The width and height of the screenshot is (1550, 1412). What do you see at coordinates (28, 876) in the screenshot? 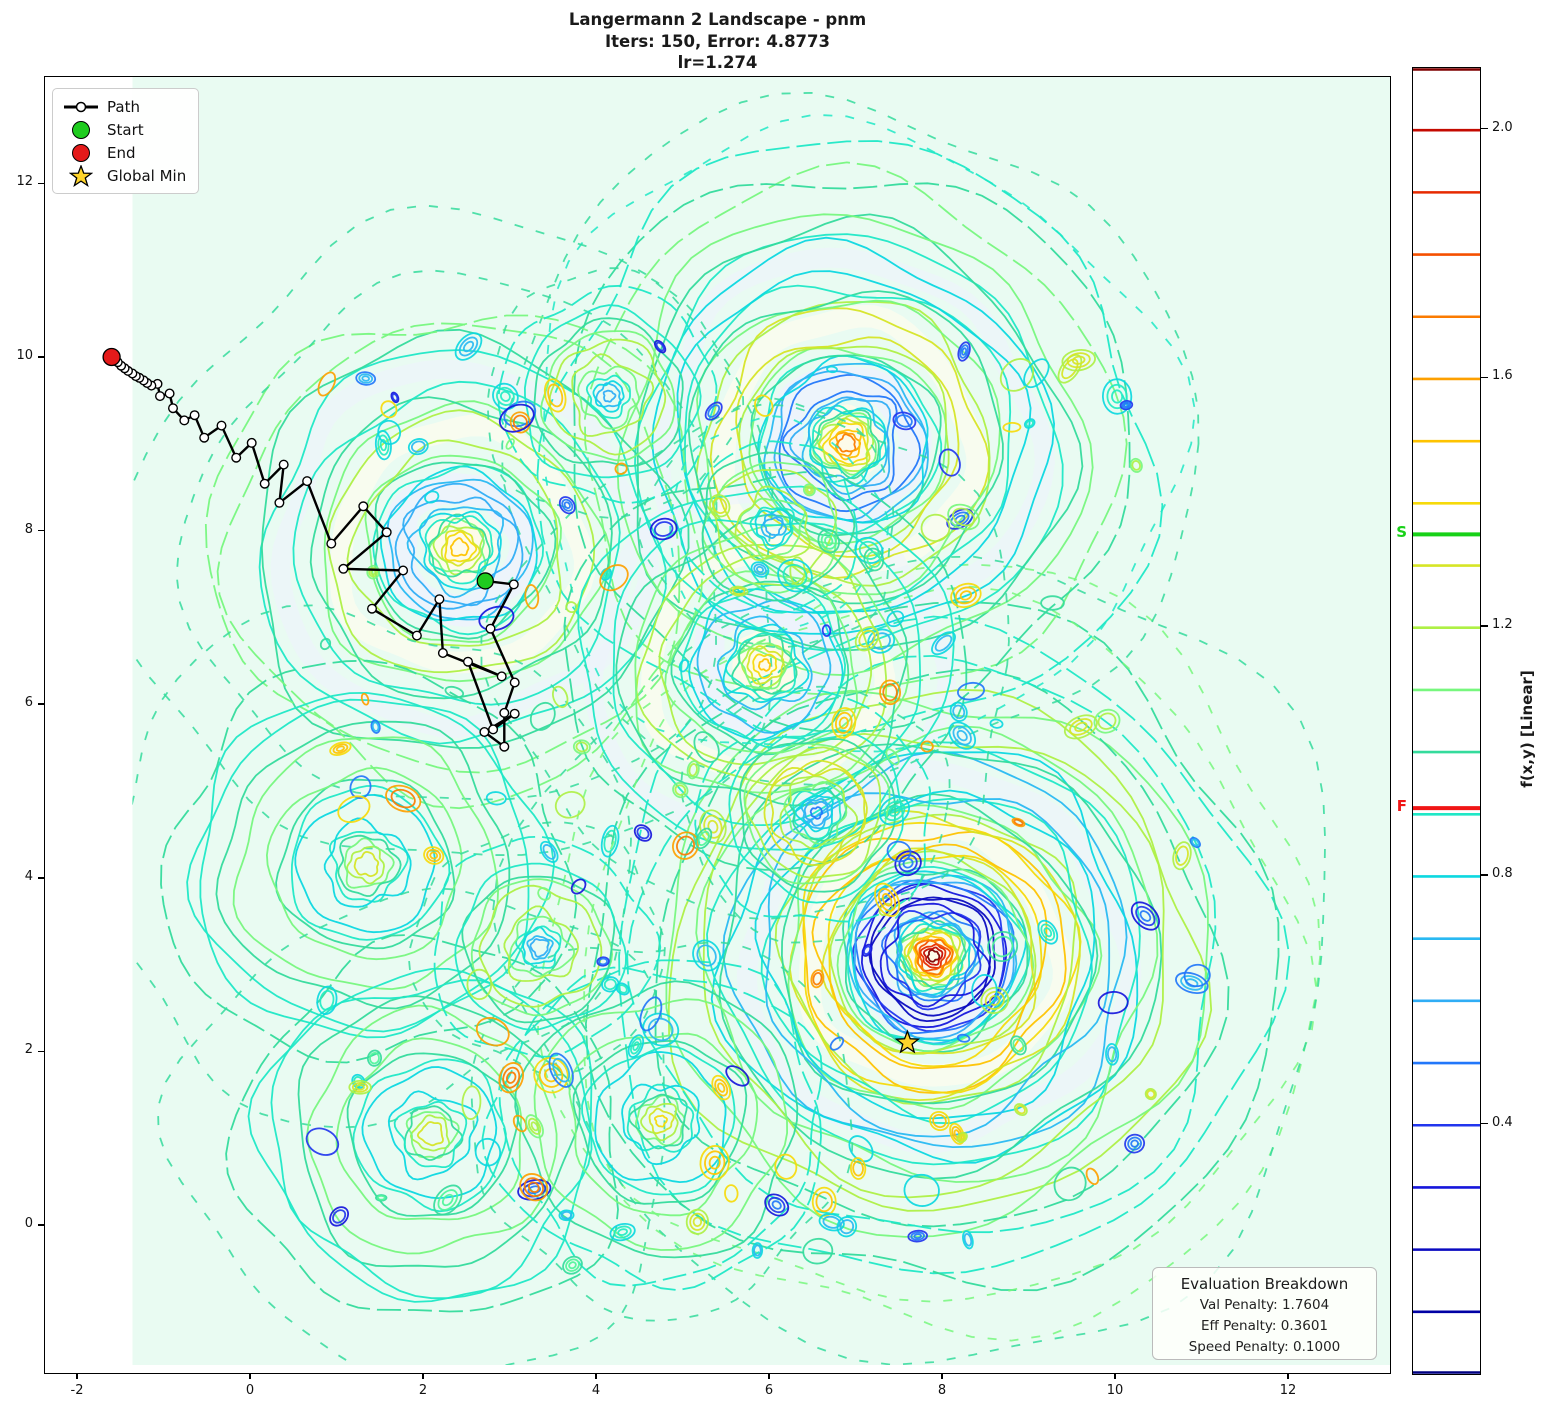
I see `y-axis-tick-label: 4` at bounding box center [28, 876].